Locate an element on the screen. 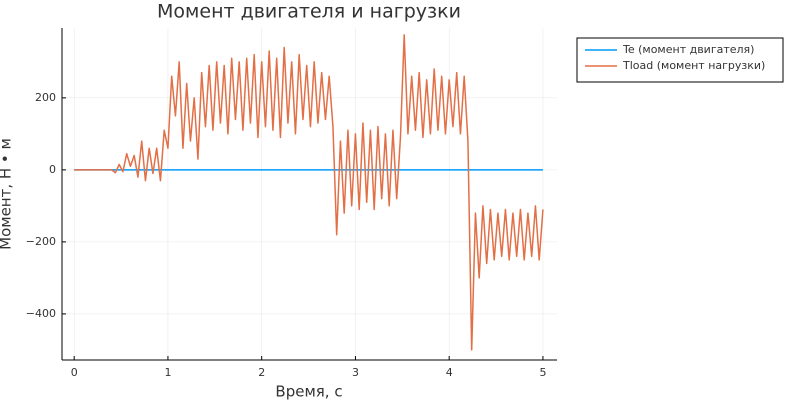 This screenshot has height=400, width=800. x-tick-label: 3 is located at coordinates (355, 372).